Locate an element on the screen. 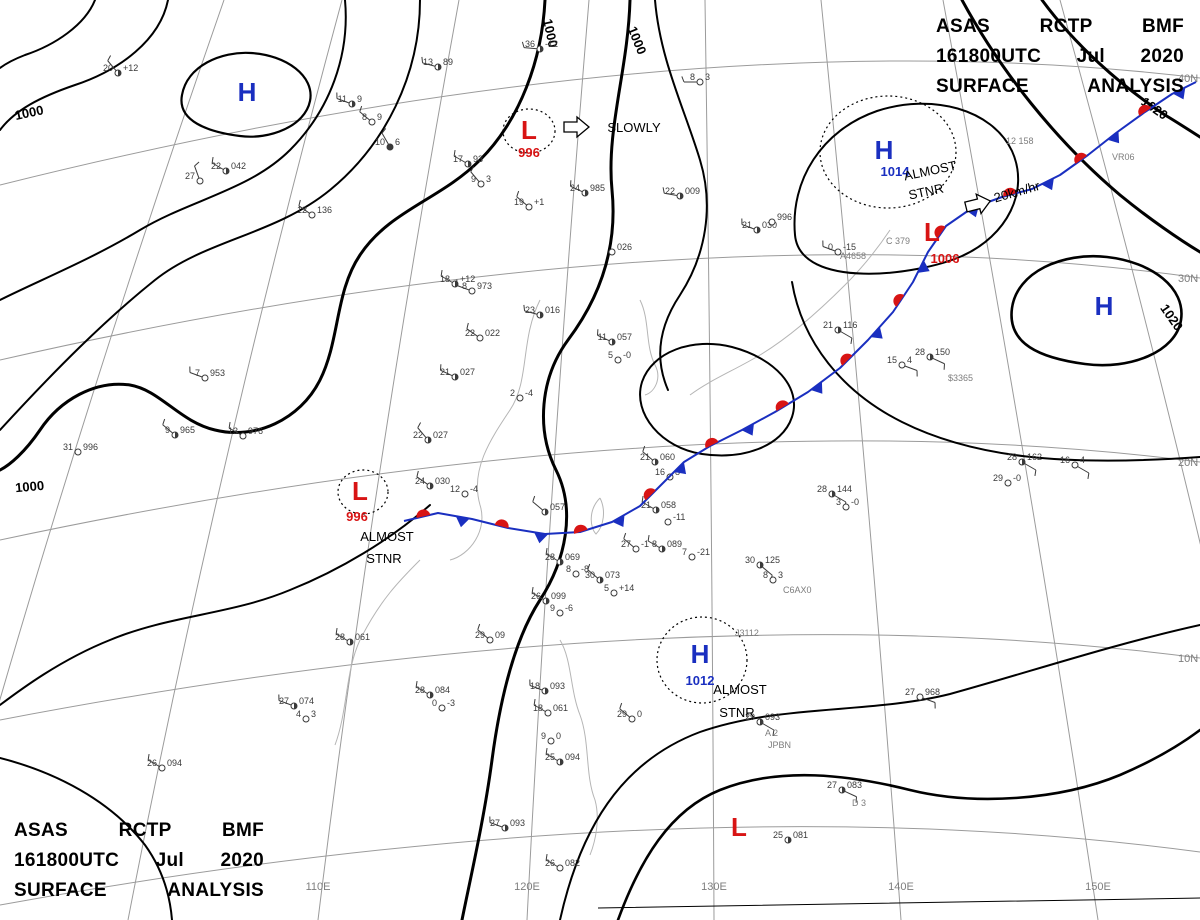  station-pressure-value: 093 is located at coordinates (557, 686).